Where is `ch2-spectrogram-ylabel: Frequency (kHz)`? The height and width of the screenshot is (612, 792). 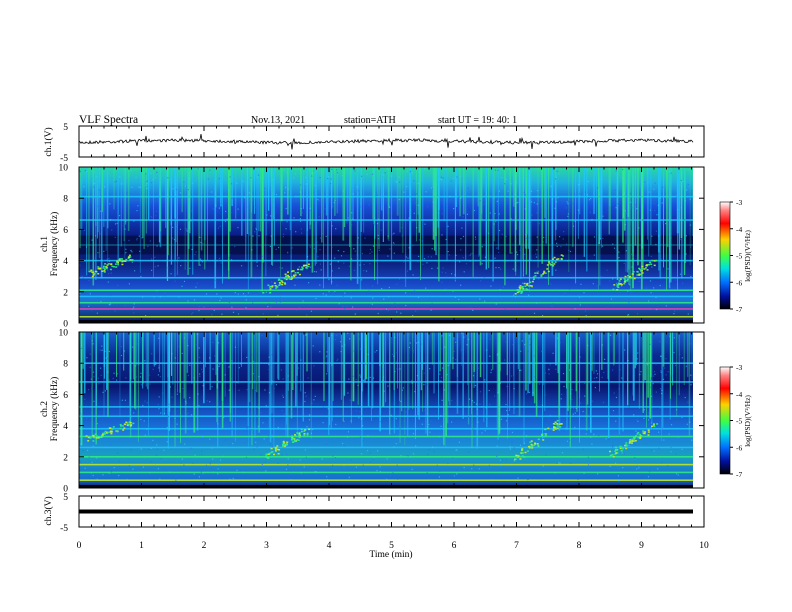
ch2-spectrogram-ylabel: Frequency (kHz) is located at coordinates (54, 409).